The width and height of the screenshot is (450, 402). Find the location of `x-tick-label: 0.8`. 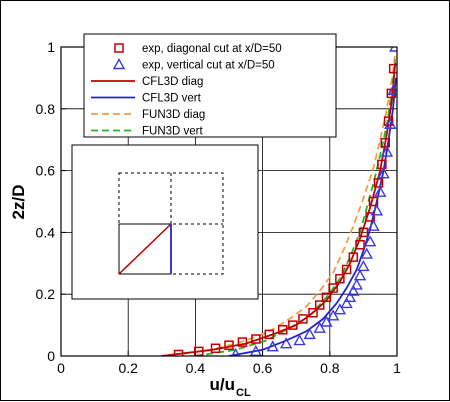

x-tick-label: 0.8 is located at coordinates (330, 368).